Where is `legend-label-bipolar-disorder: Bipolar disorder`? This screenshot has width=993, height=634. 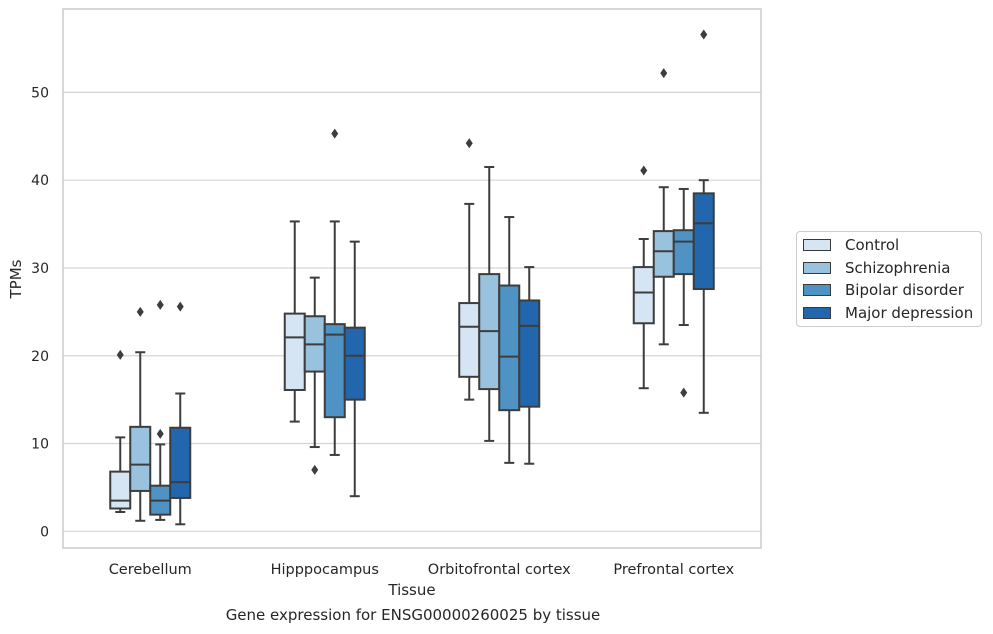 legend-label-bipolar-disorder: Bipolar disorder is located at coordinates (904, 290).